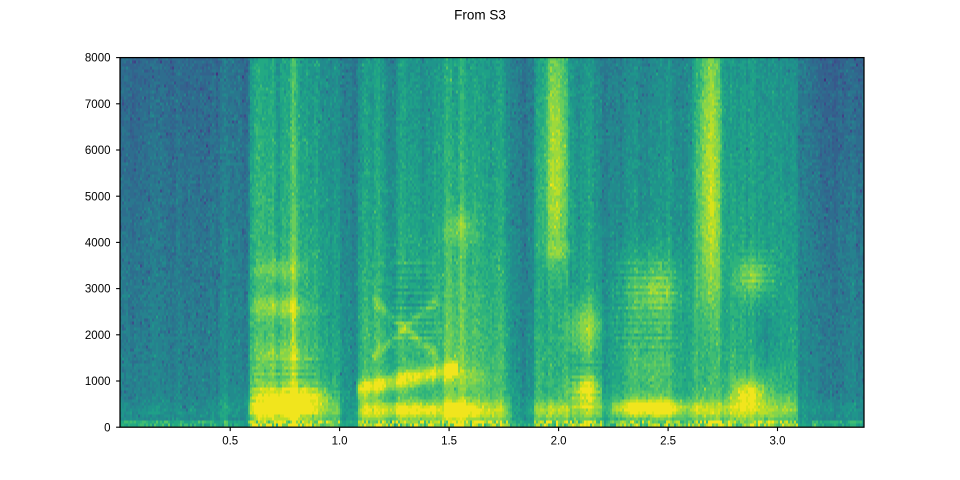 The image size is (960, 480). What do you see at coordinates (98, 290) in the screenshot?
I see `svg-text: 3000` at bounding box center [98, 290].